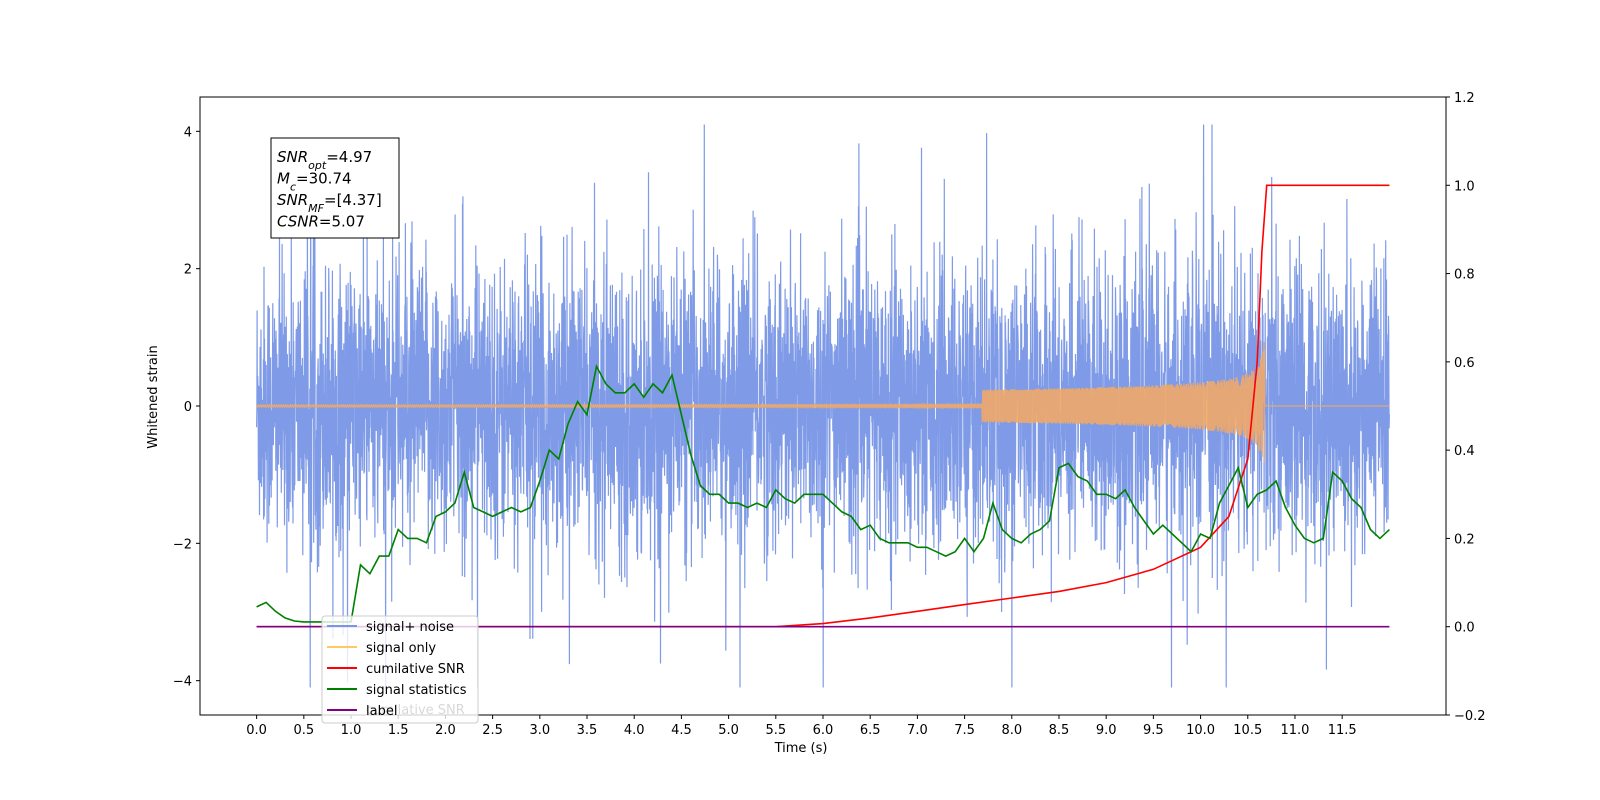 The image size is (1600, 800). I want to click on x-tick-label: 2.5, so click(492, 730).